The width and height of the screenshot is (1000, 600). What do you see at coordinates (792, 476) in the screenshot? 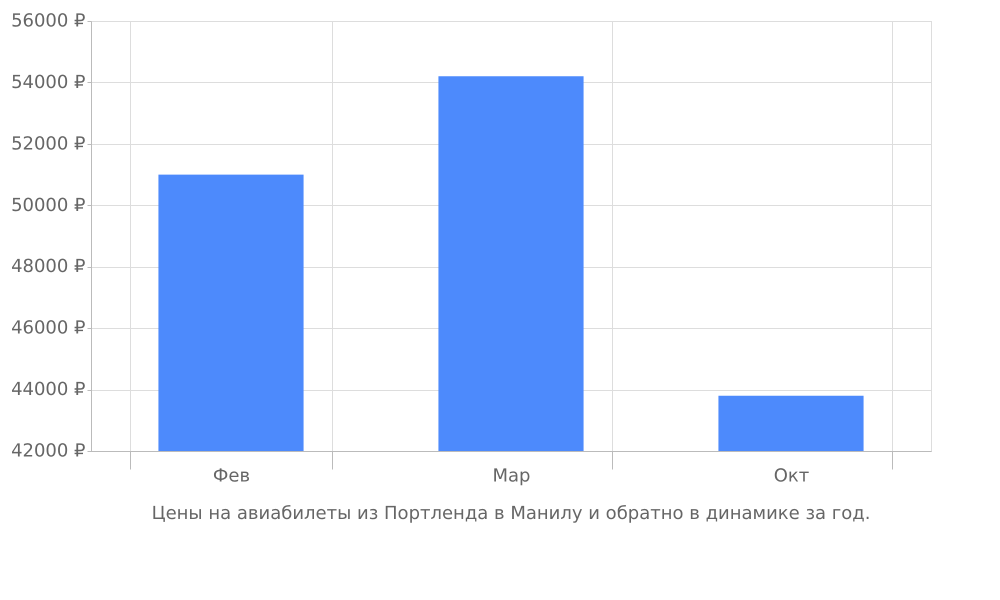
I see `x-tick-label: Окт` at bounding box center [792, 476].